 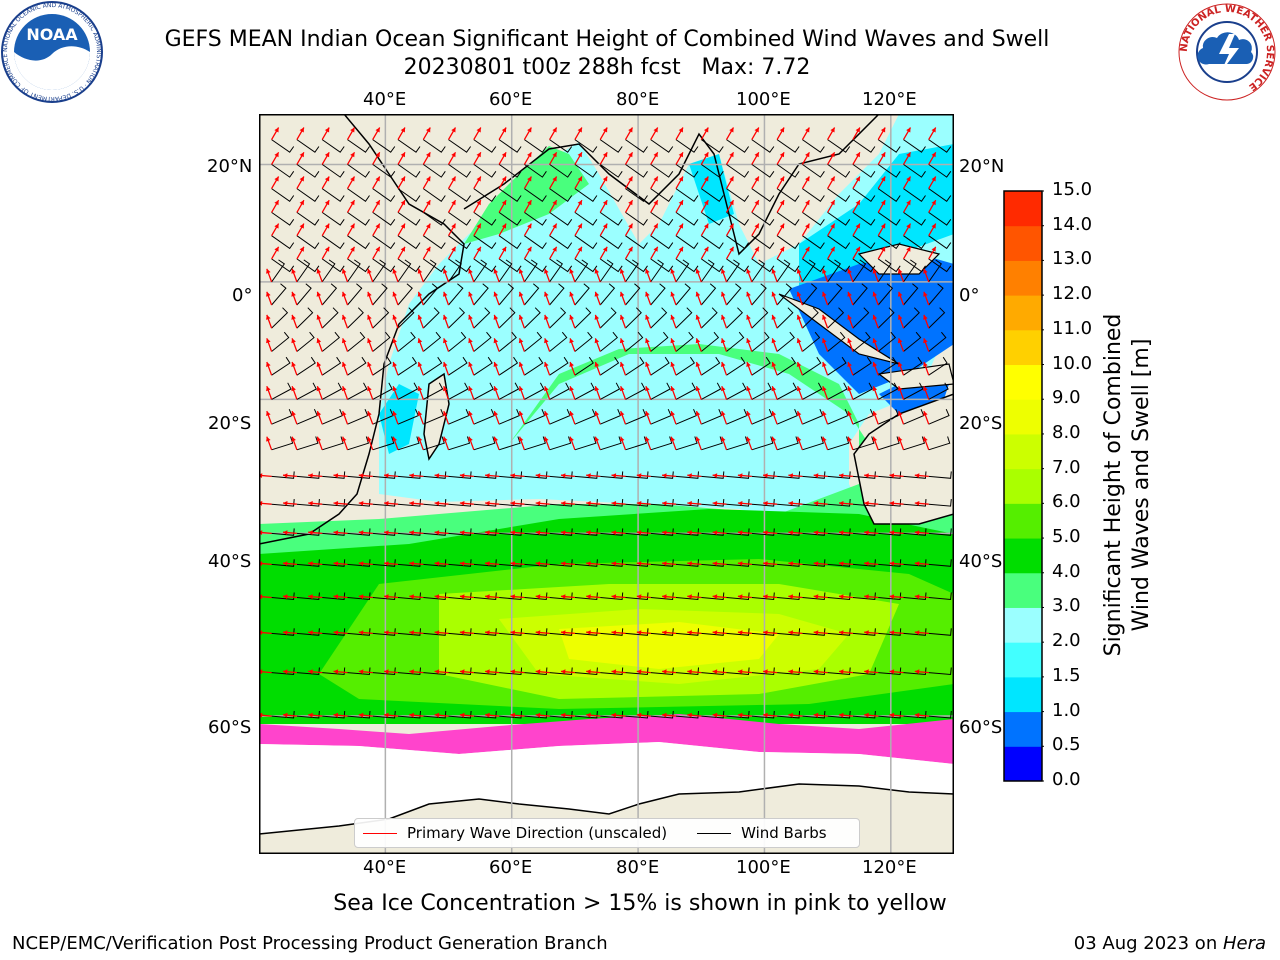 I want to click on colorbar-swatch, so click(x=1023, y=209).